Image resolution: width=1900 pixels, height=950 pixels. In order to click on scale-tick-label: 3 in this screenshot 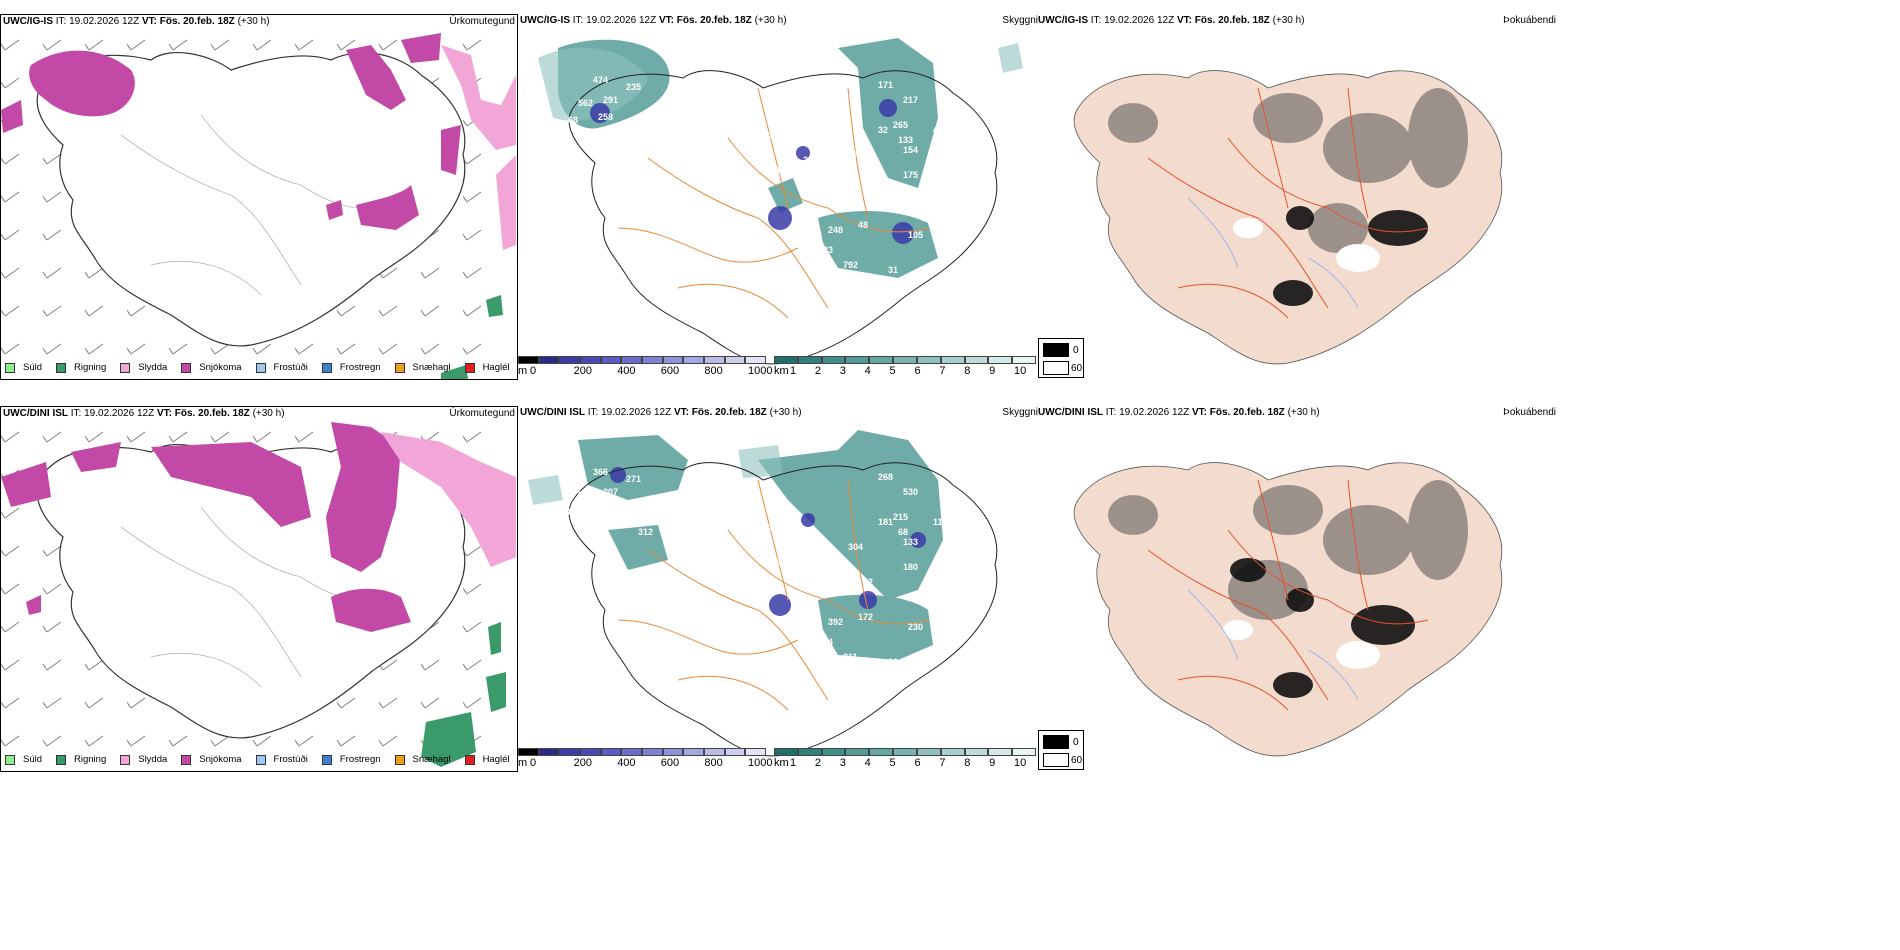, I will do `click(842, 371)`.